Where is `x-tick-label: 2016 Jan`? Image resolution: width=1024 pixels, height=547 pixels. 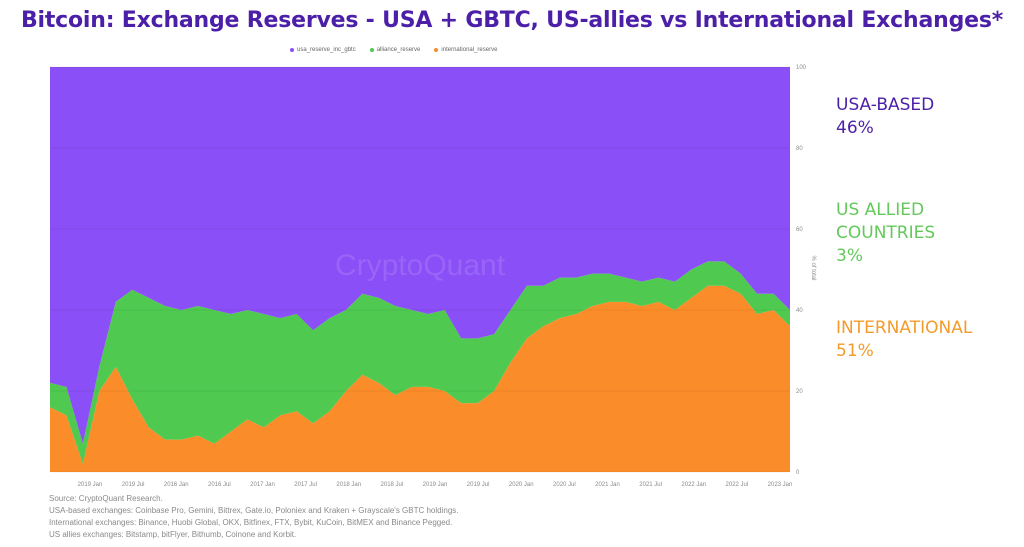
x-tick-label: 2016 Jan is located at coordinates (176, 485).